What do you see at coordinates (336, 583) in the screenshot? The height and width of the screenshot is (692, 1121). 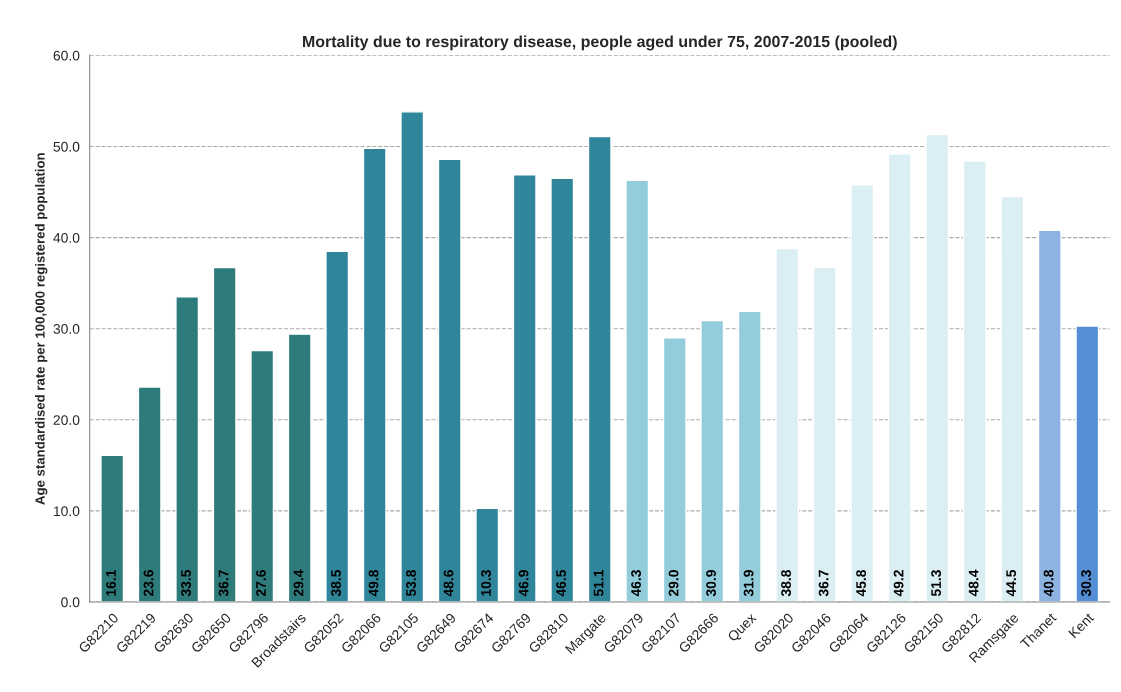 I see `data-label: 38.5` at bounding box center [336, 583].